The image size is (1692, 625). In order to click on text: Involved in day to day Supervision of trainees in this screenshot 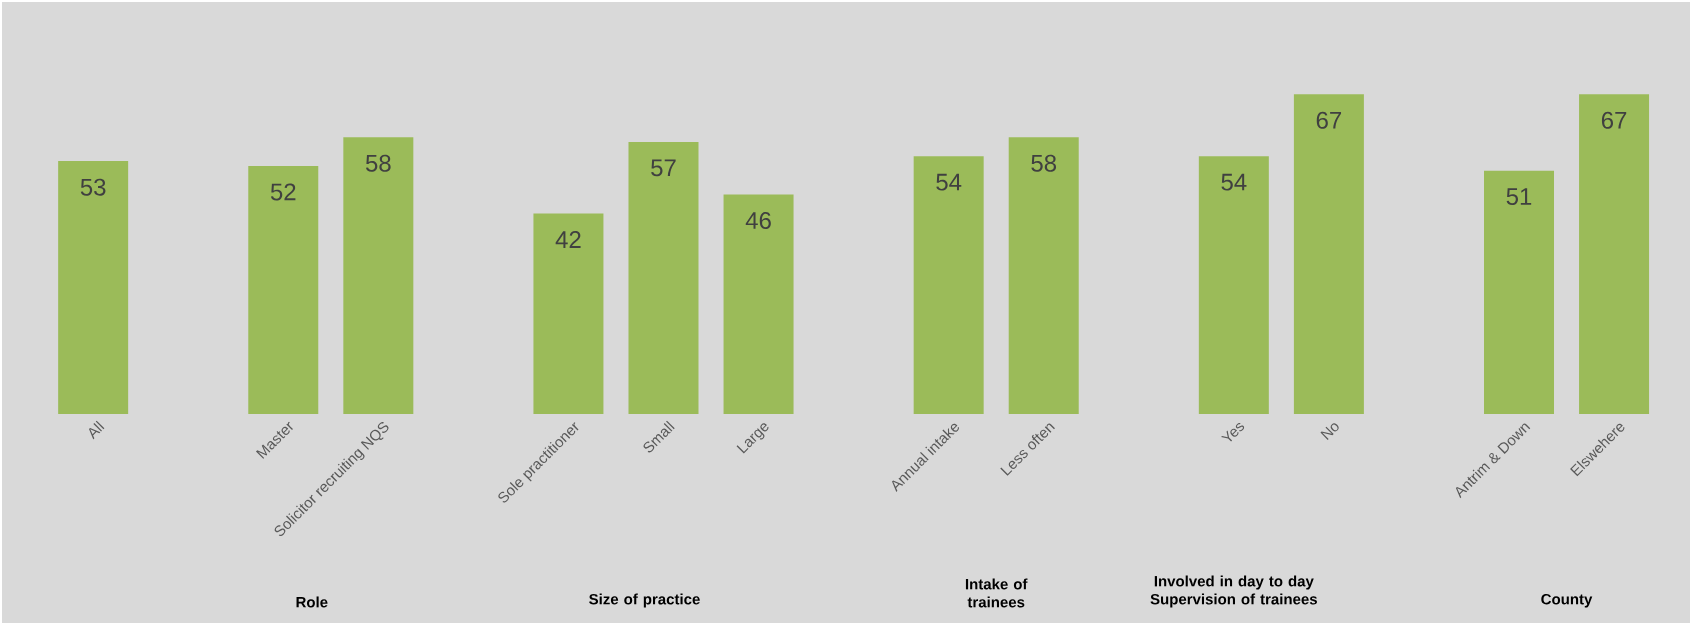, I will do `click(1233, 591)`.